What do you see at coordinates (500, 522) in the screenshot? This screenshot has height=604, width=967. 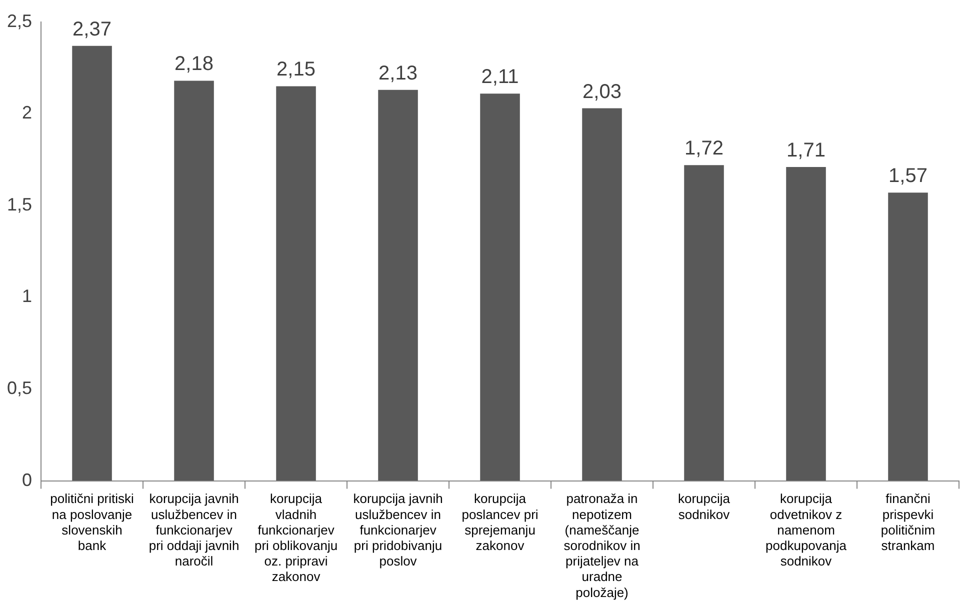 I see `x-tick-label: korupcija poslancev pri sprejemanju zakonov` at bounding box center [500, 522].